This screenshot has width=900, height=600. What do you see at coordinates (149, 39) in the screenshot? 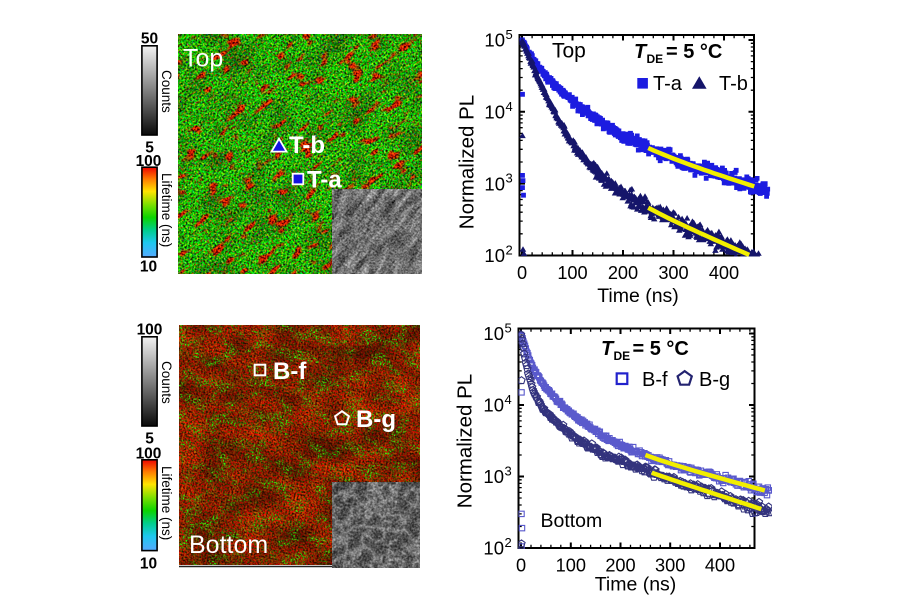
I see `svg-text: 50` at bounding box center [149, 39].